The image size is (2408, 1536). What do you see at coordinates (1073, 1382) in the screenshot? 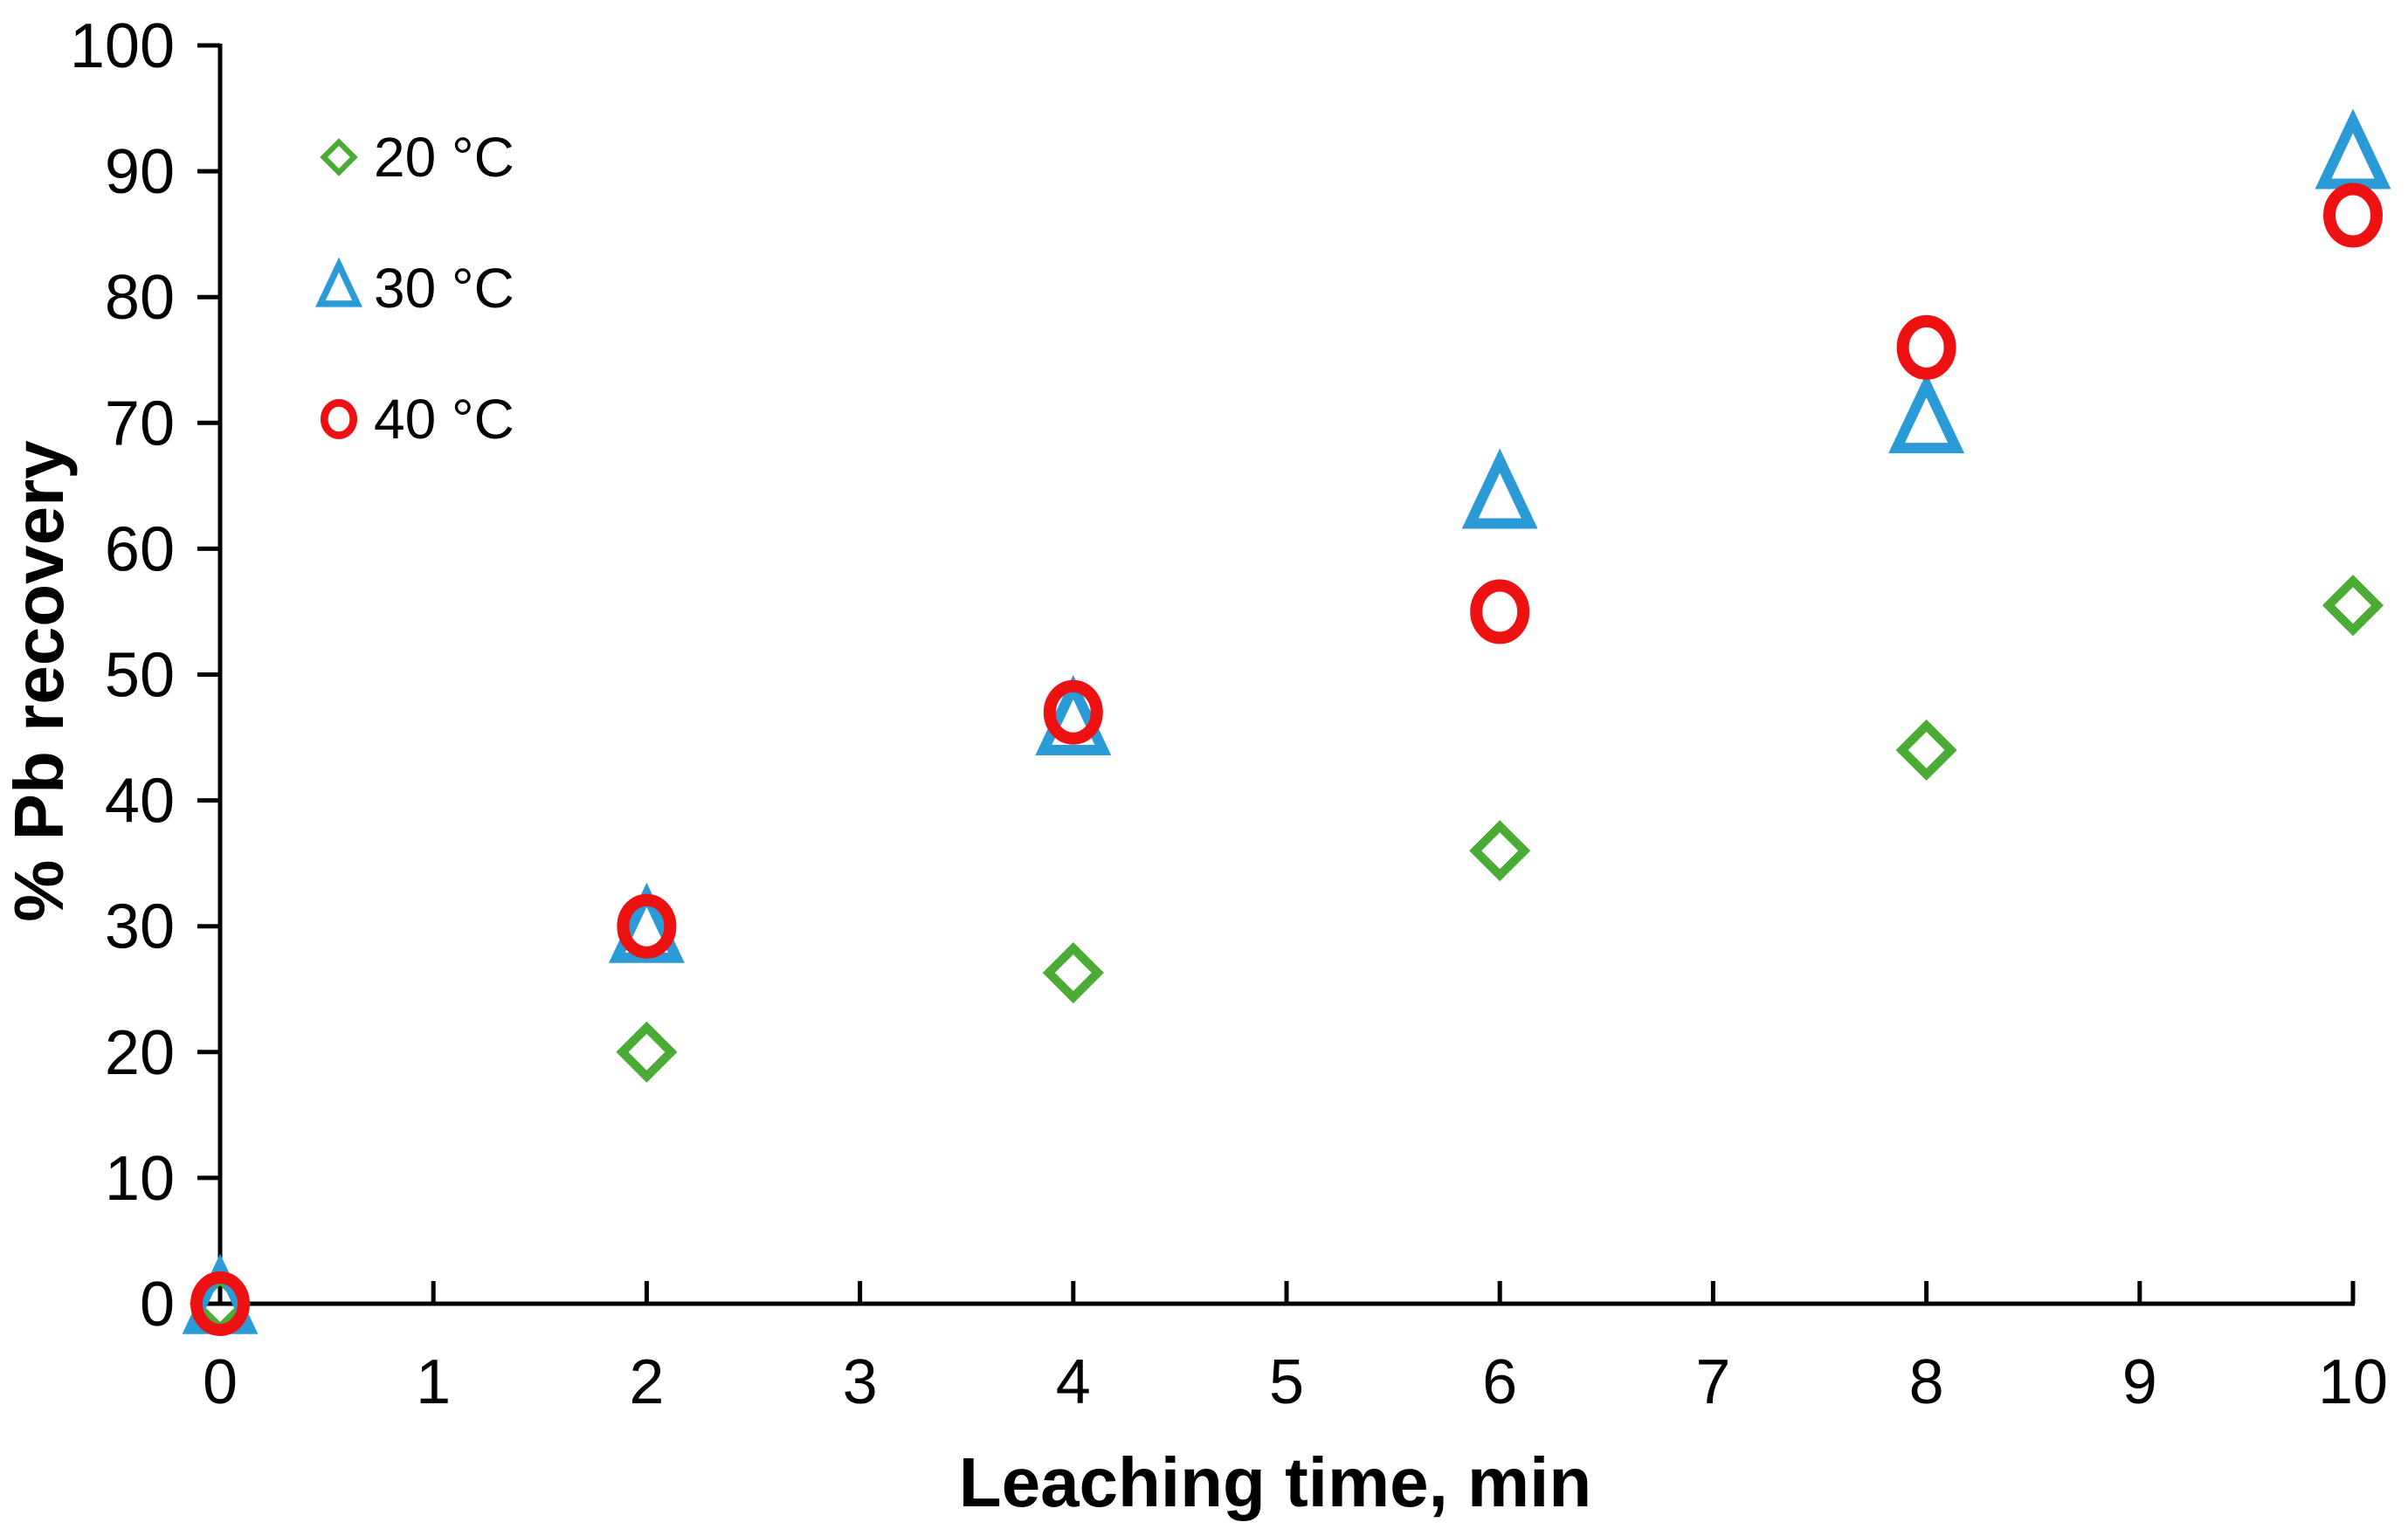
I see `x-tick-label: 4` at bounding box center [1073, 1382].